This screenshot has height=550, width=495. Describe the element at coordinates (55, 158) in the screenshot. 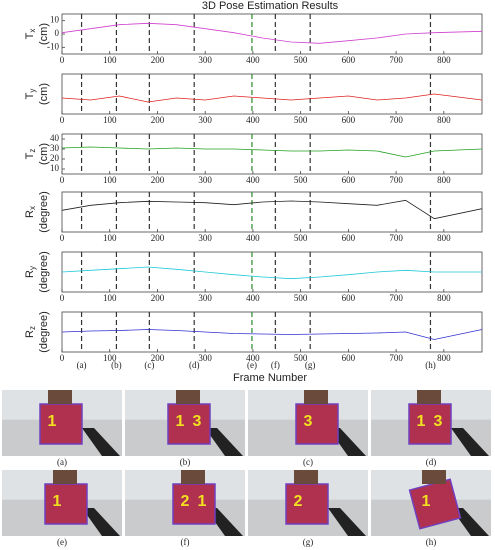

I see `y-tick-label: 20` at that location.